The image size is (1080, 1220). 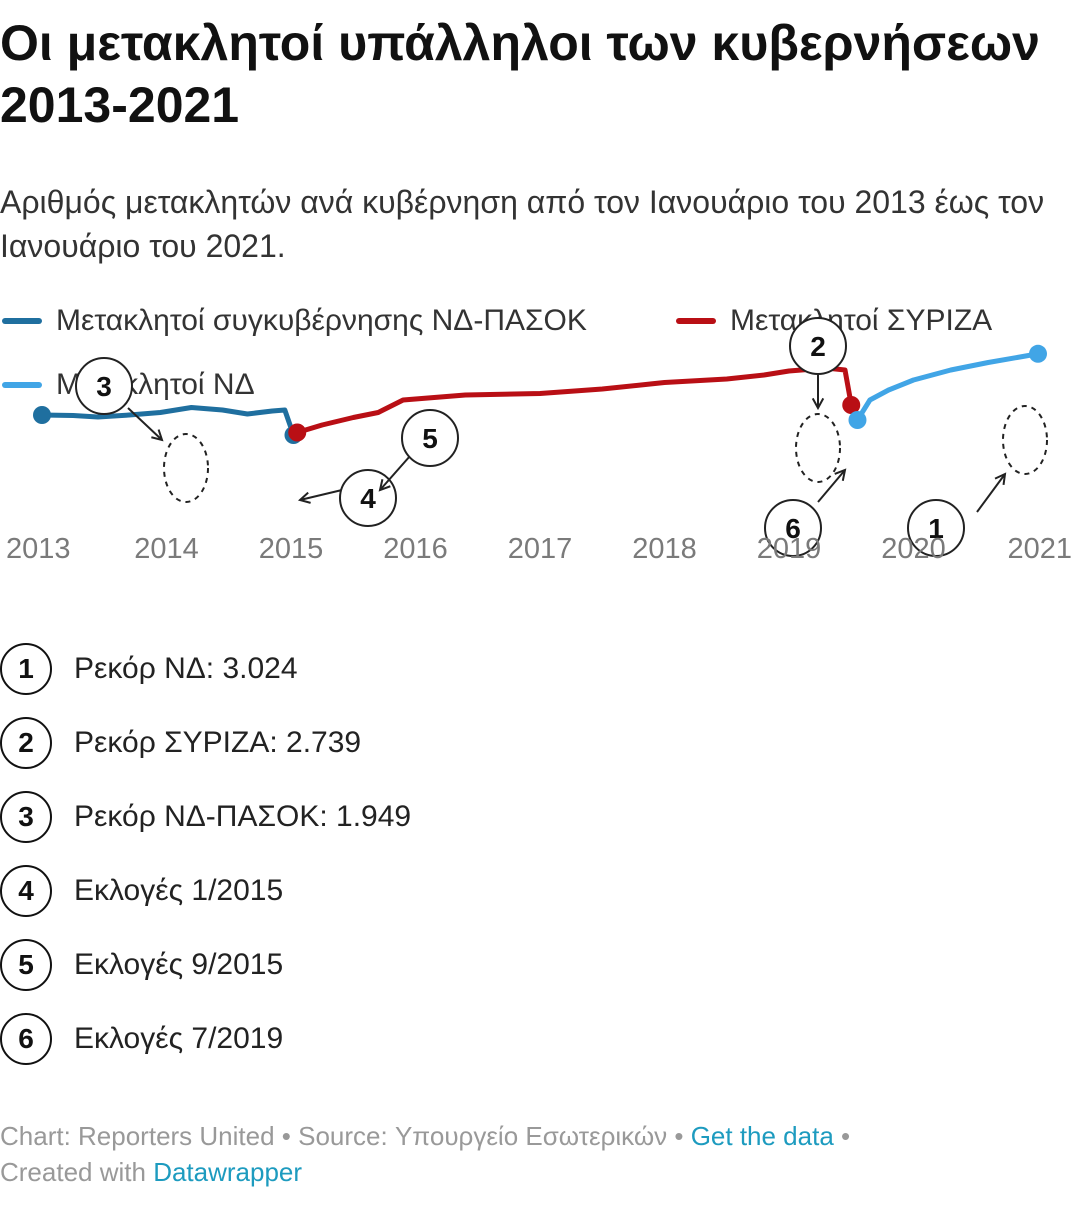 I want to click on note-row: 3 Ρεκόρ ΝΔ-ΠΑΣΟΚ: 1.949, so click(x=540, y=817).